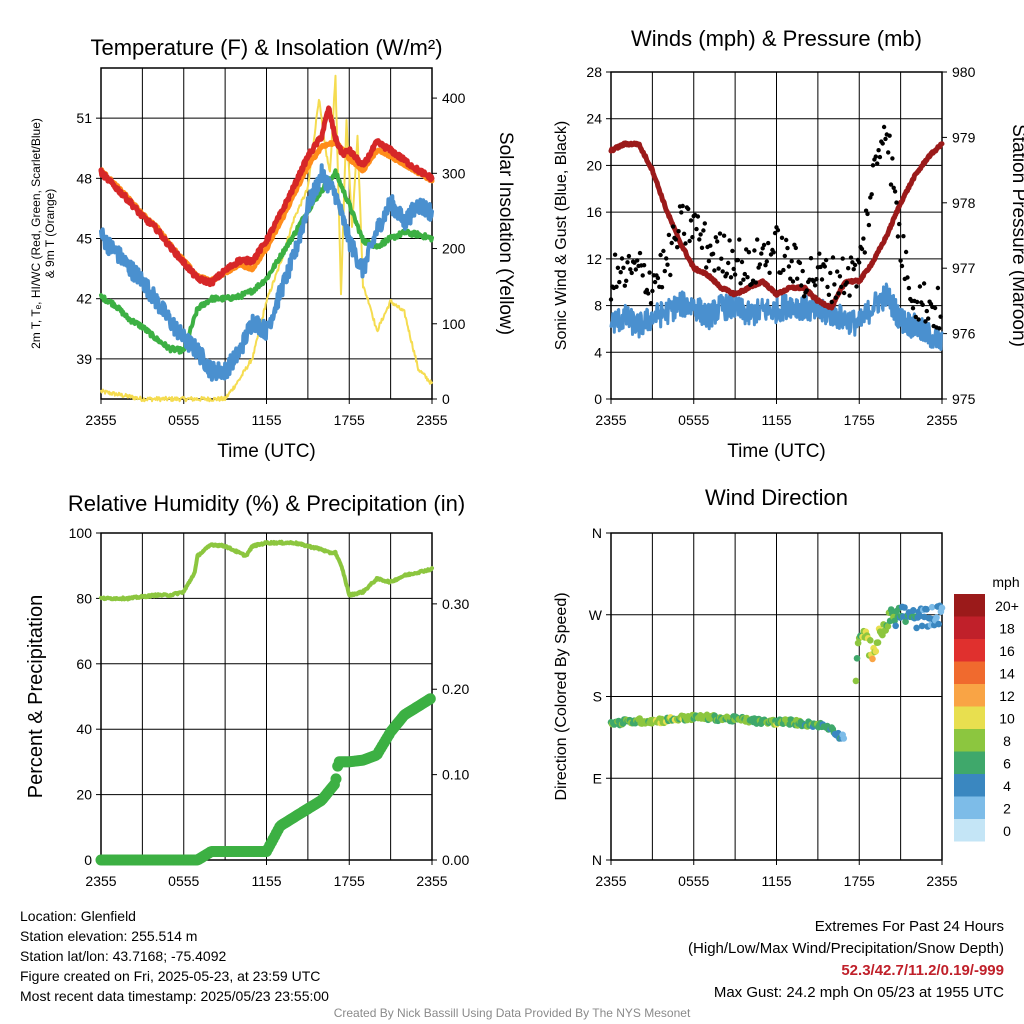  Describe the element at coordinates (964, 268) in the screenshot. I see `y2-tick-label: 977` at that location.